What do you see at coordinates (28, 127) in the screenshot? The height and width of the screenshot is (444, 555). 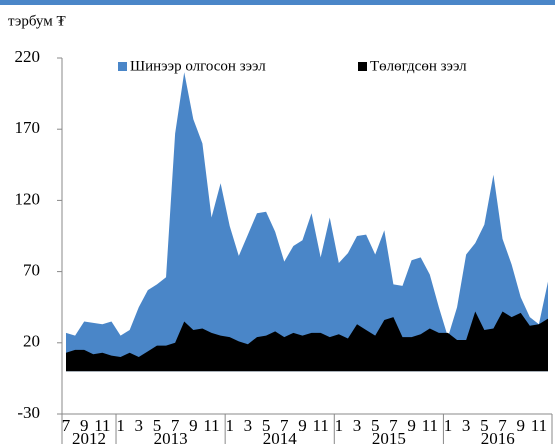 I see `y-tick-label: 170` at bounding box center [28, 127].